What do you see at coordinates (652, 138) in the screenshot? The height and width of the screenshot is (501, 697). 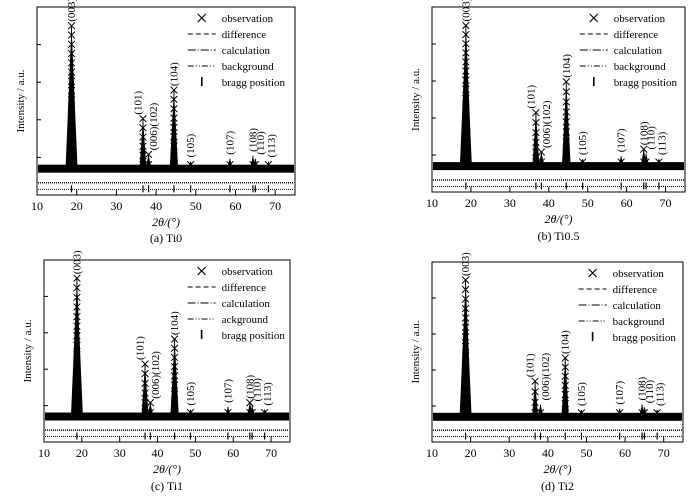 I see `peak-label: (110)` at bounding box center [652, 138].